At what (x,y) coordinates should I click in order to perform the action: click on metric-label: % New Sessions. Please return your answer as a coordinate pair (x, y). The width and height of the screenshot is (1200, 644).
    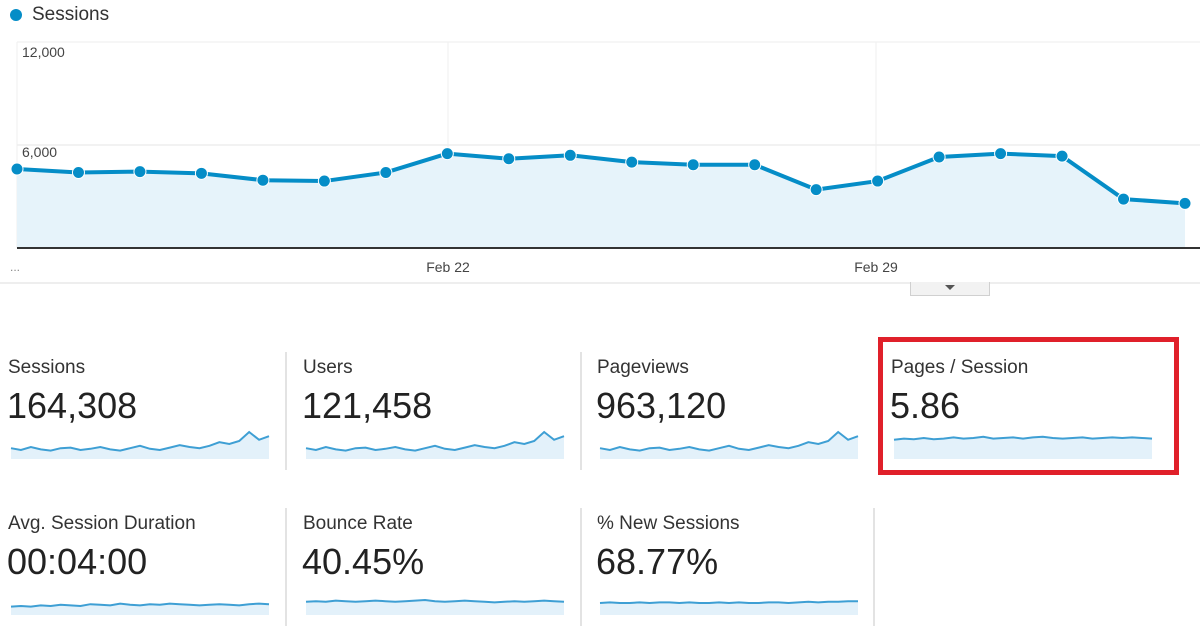
    Looking at the image, I should click on (668, 523).